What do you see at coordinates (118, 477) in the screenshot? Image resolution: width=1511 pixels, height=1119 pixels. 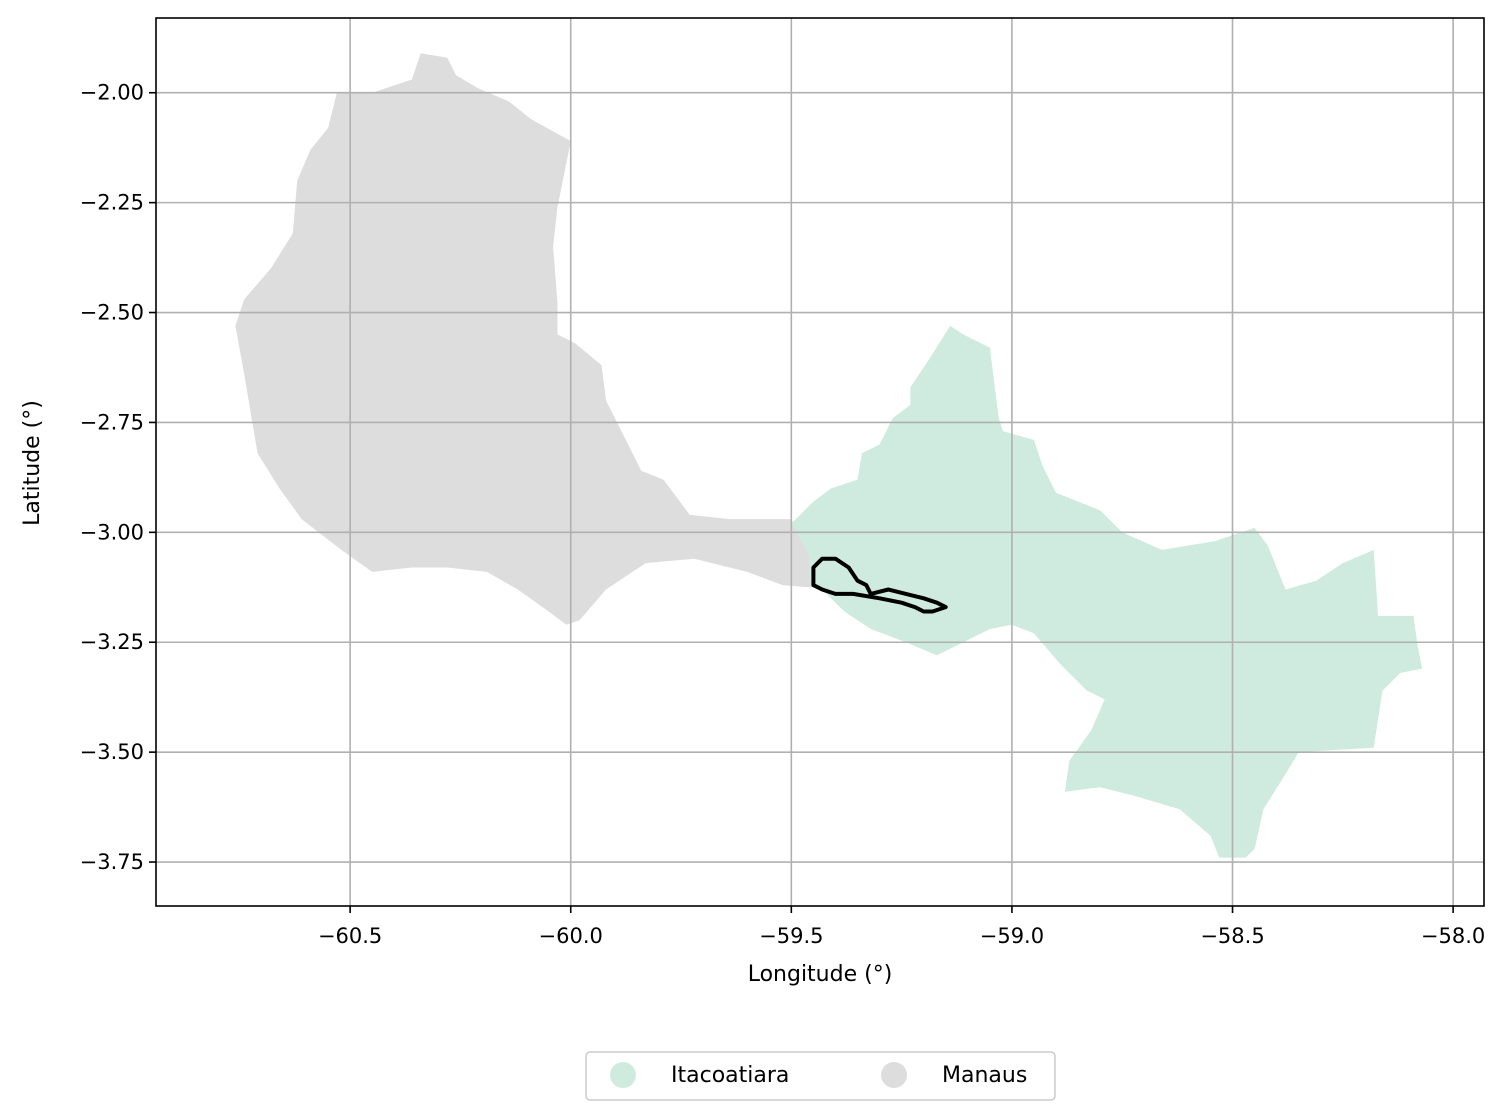 I see `y-axis-ticks: −2.00 −2.25 −2.50 −2.75 −3.00 −3.25 −3.50 −3.75` at bounding box center [118, 477].